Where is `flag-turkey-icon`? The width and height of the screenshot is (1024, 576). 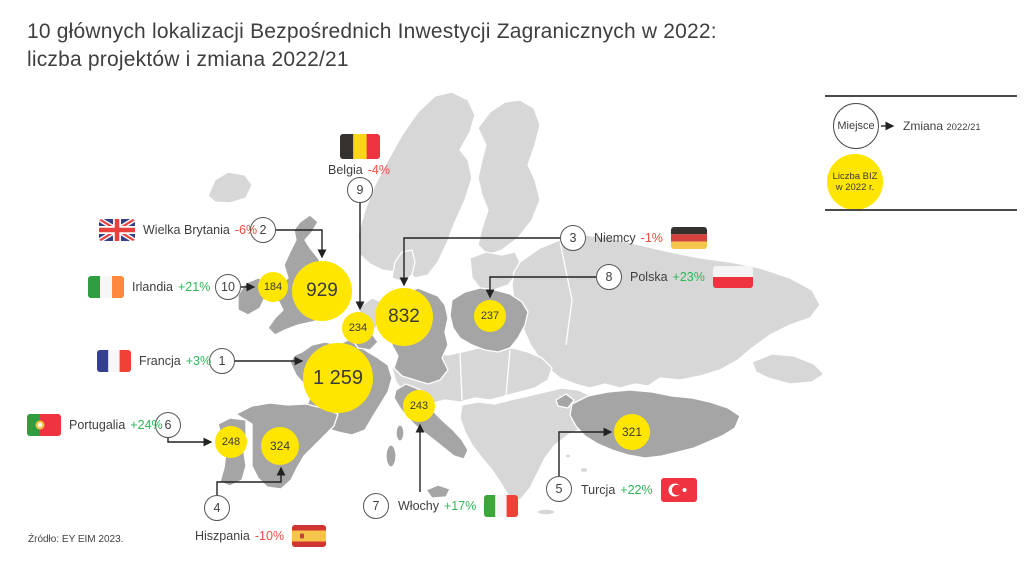 flag-turkey-icon is located at coordinates (678, 490).